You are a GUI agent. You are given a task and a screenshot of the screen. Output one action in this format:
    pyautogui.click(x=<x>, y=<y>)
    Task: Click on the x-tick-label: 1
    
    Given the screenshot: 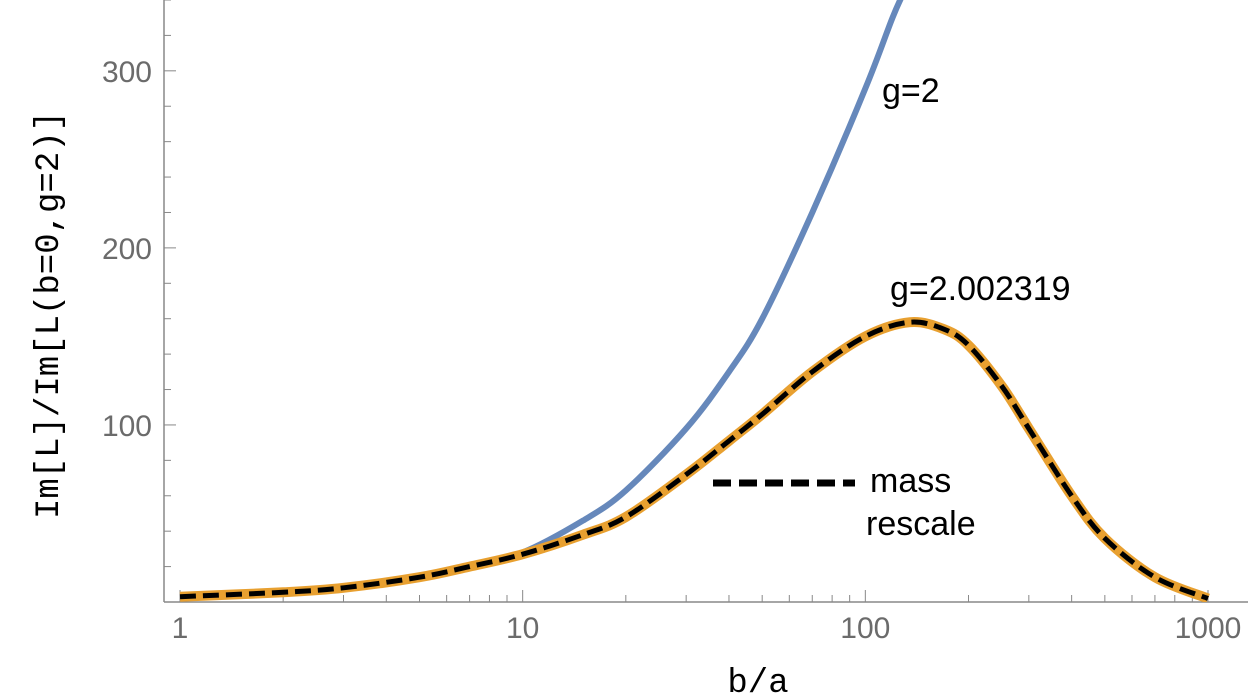 What is the action you would take?
    pyautogui.click(x=180, y=628)
    